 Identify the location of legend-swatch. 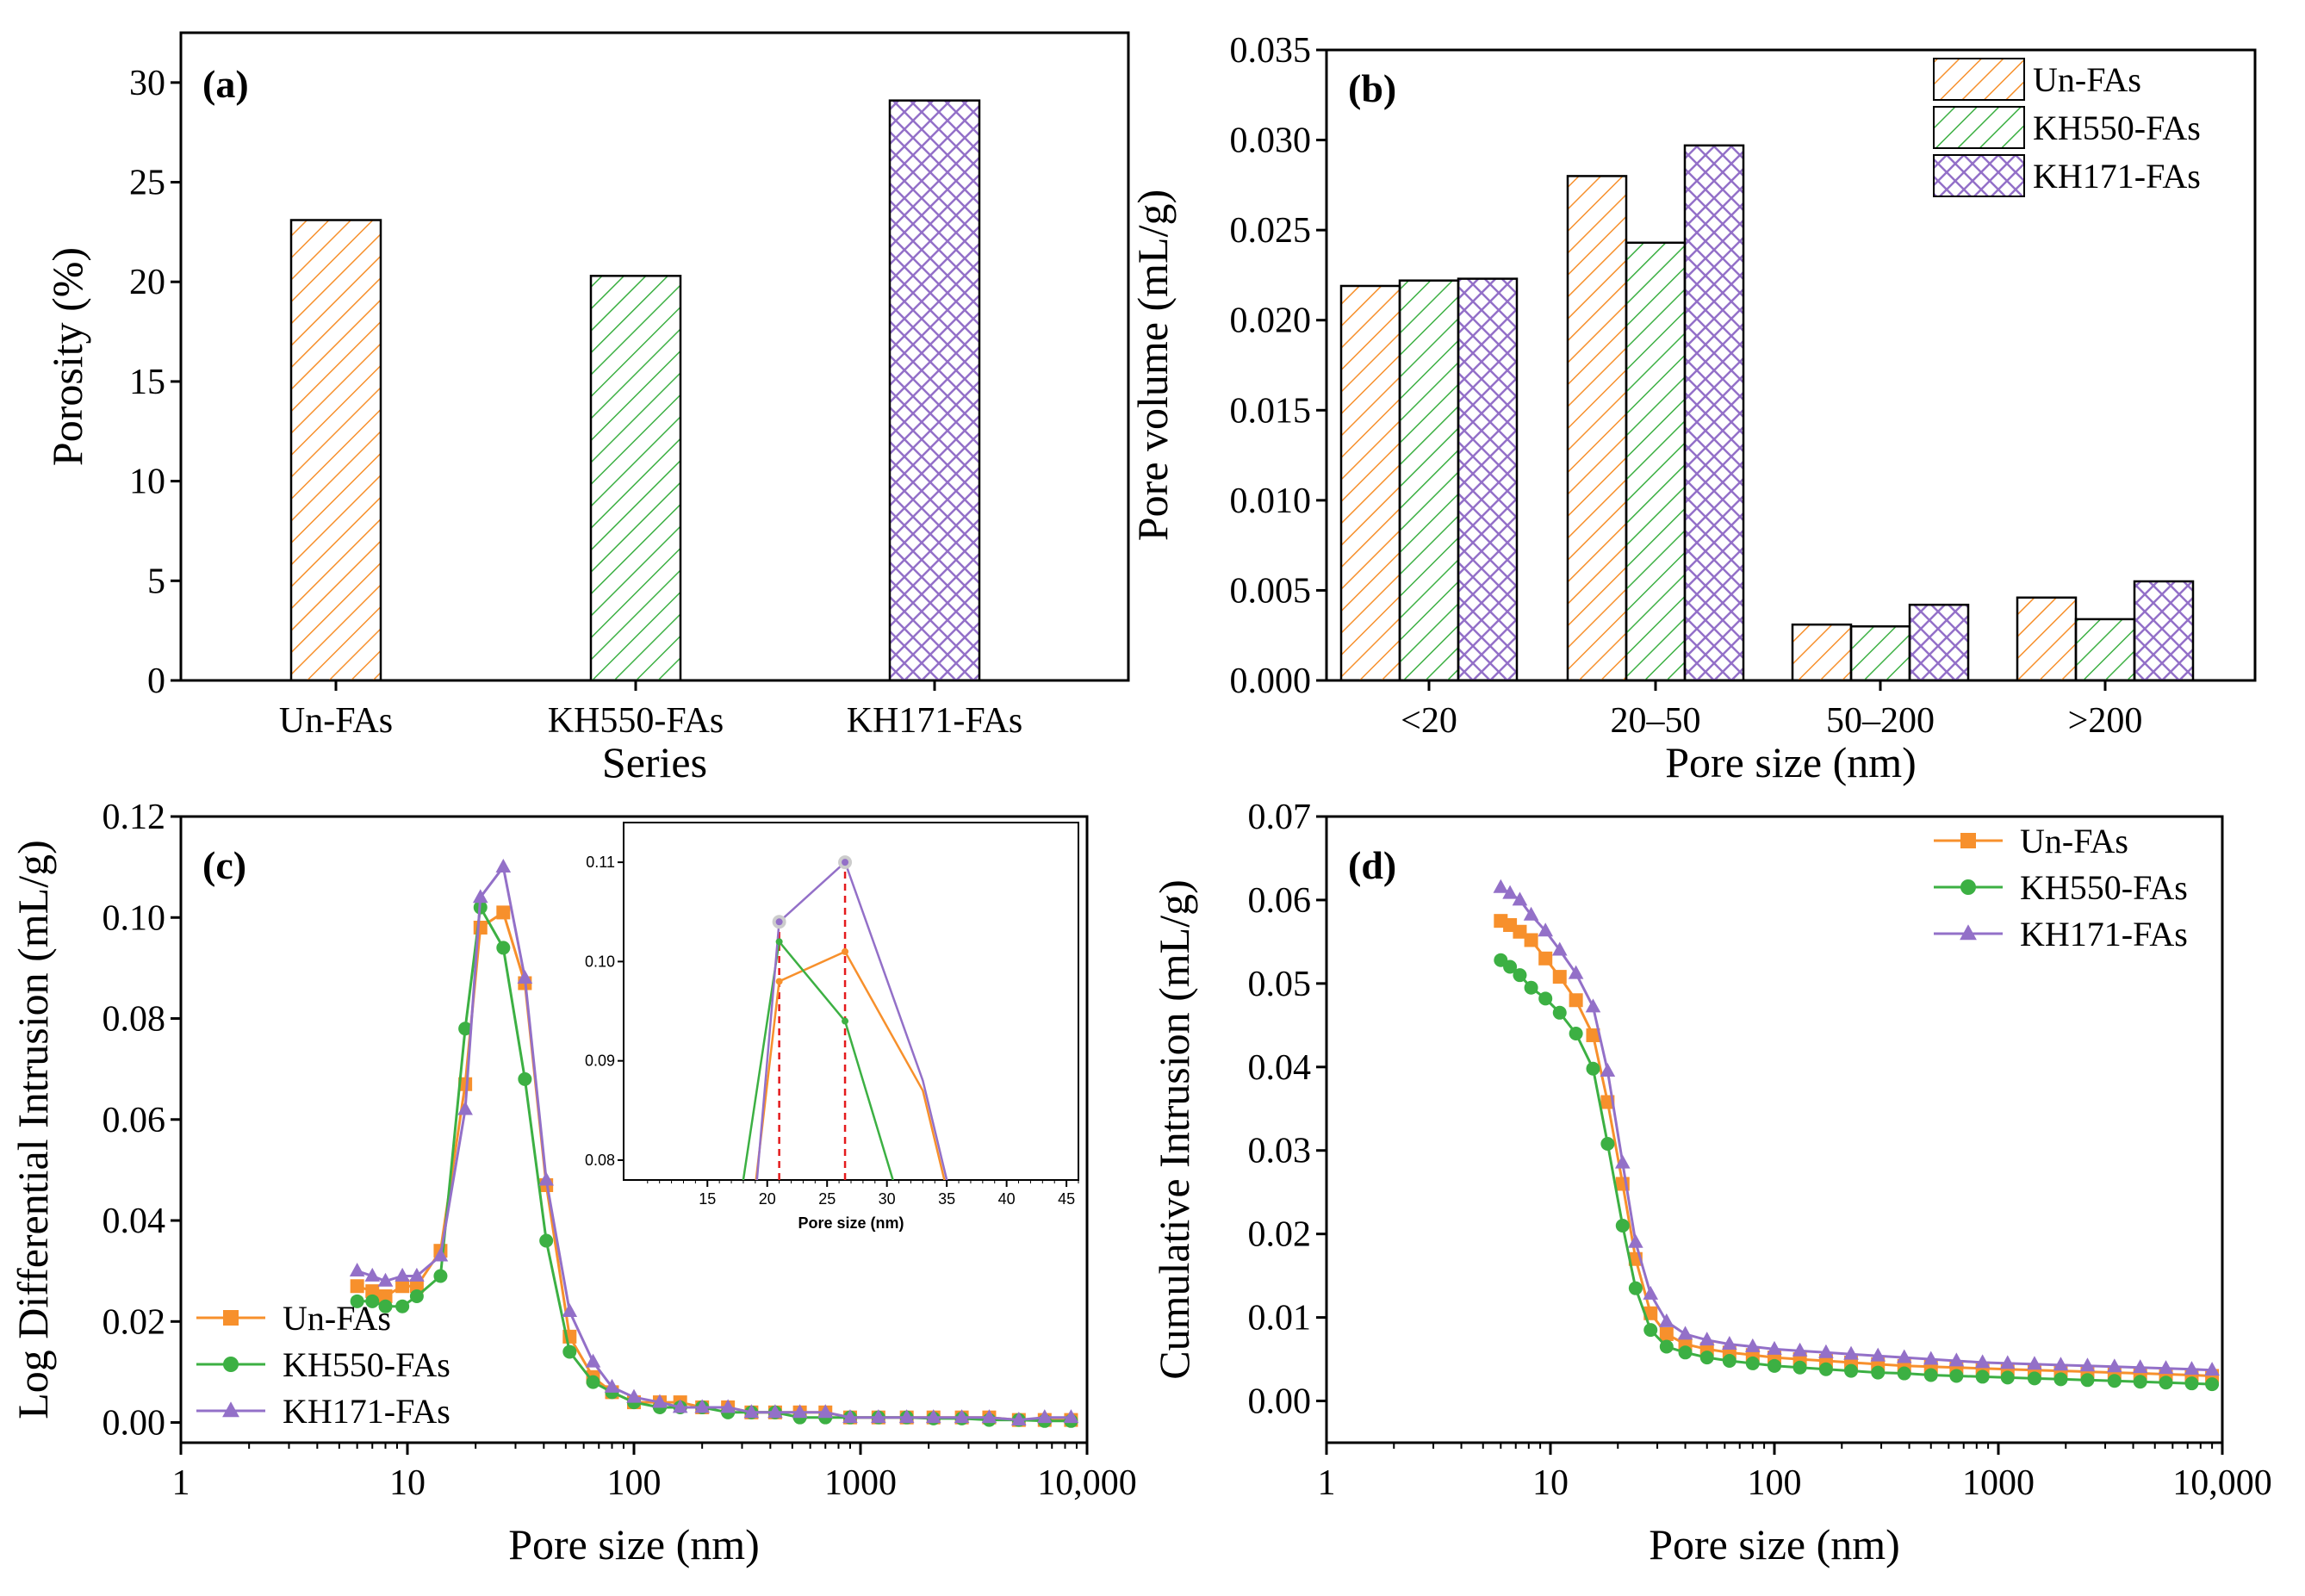
(1979, 79).